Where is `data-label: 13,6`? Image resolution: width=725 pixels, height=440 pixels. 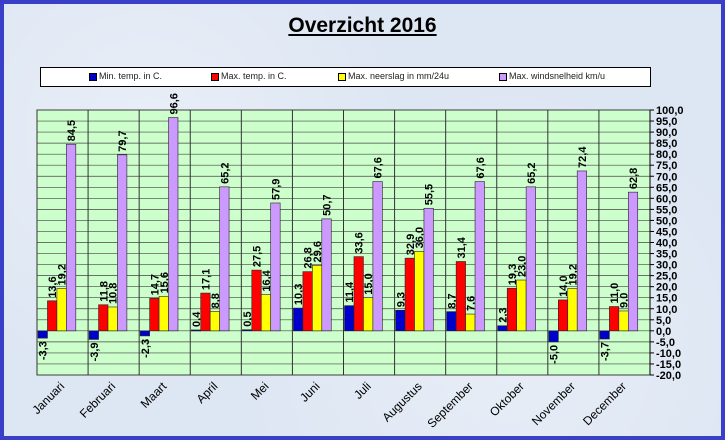 data-label: 13,6 is located at coordinates (53, 286).